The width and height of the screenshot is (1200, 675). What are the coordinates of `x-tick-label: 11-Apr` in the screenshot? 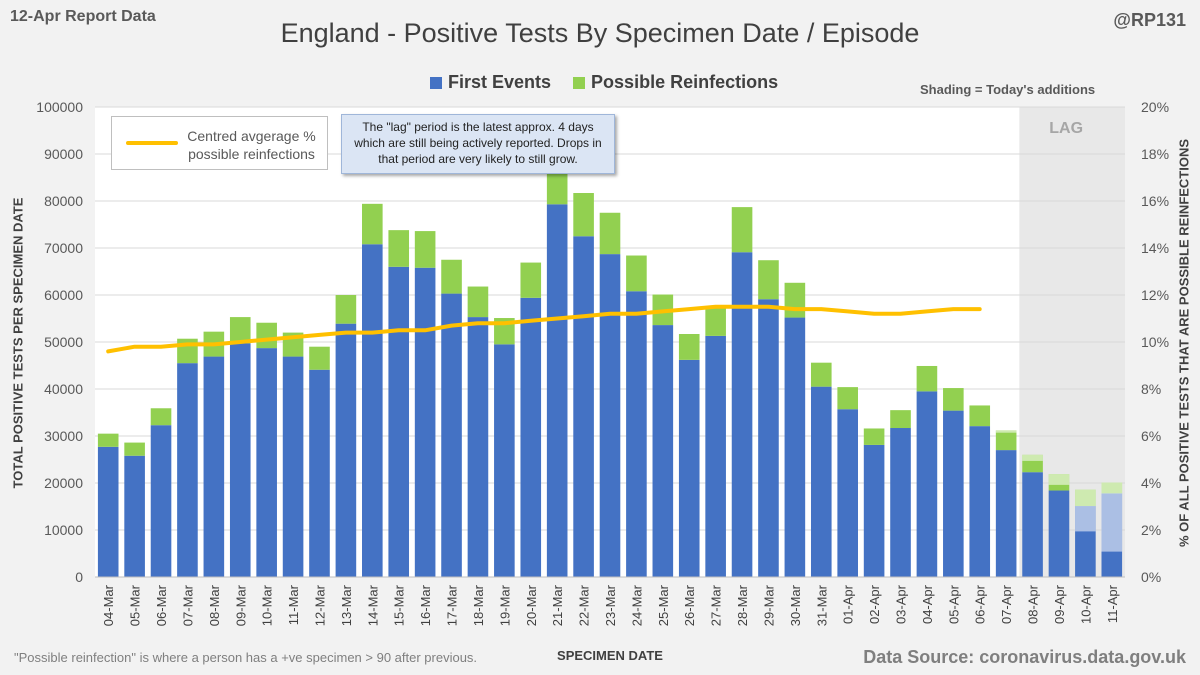 It's located at (1112, 603).